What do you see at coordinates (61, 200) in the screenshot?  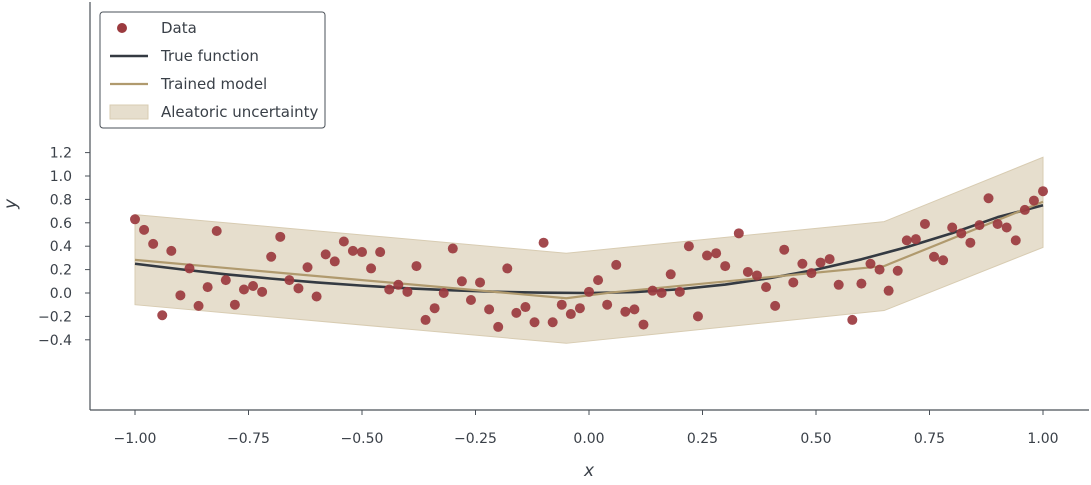 I see `y-tick-label: 0.8` at bounding box center [61, 200].